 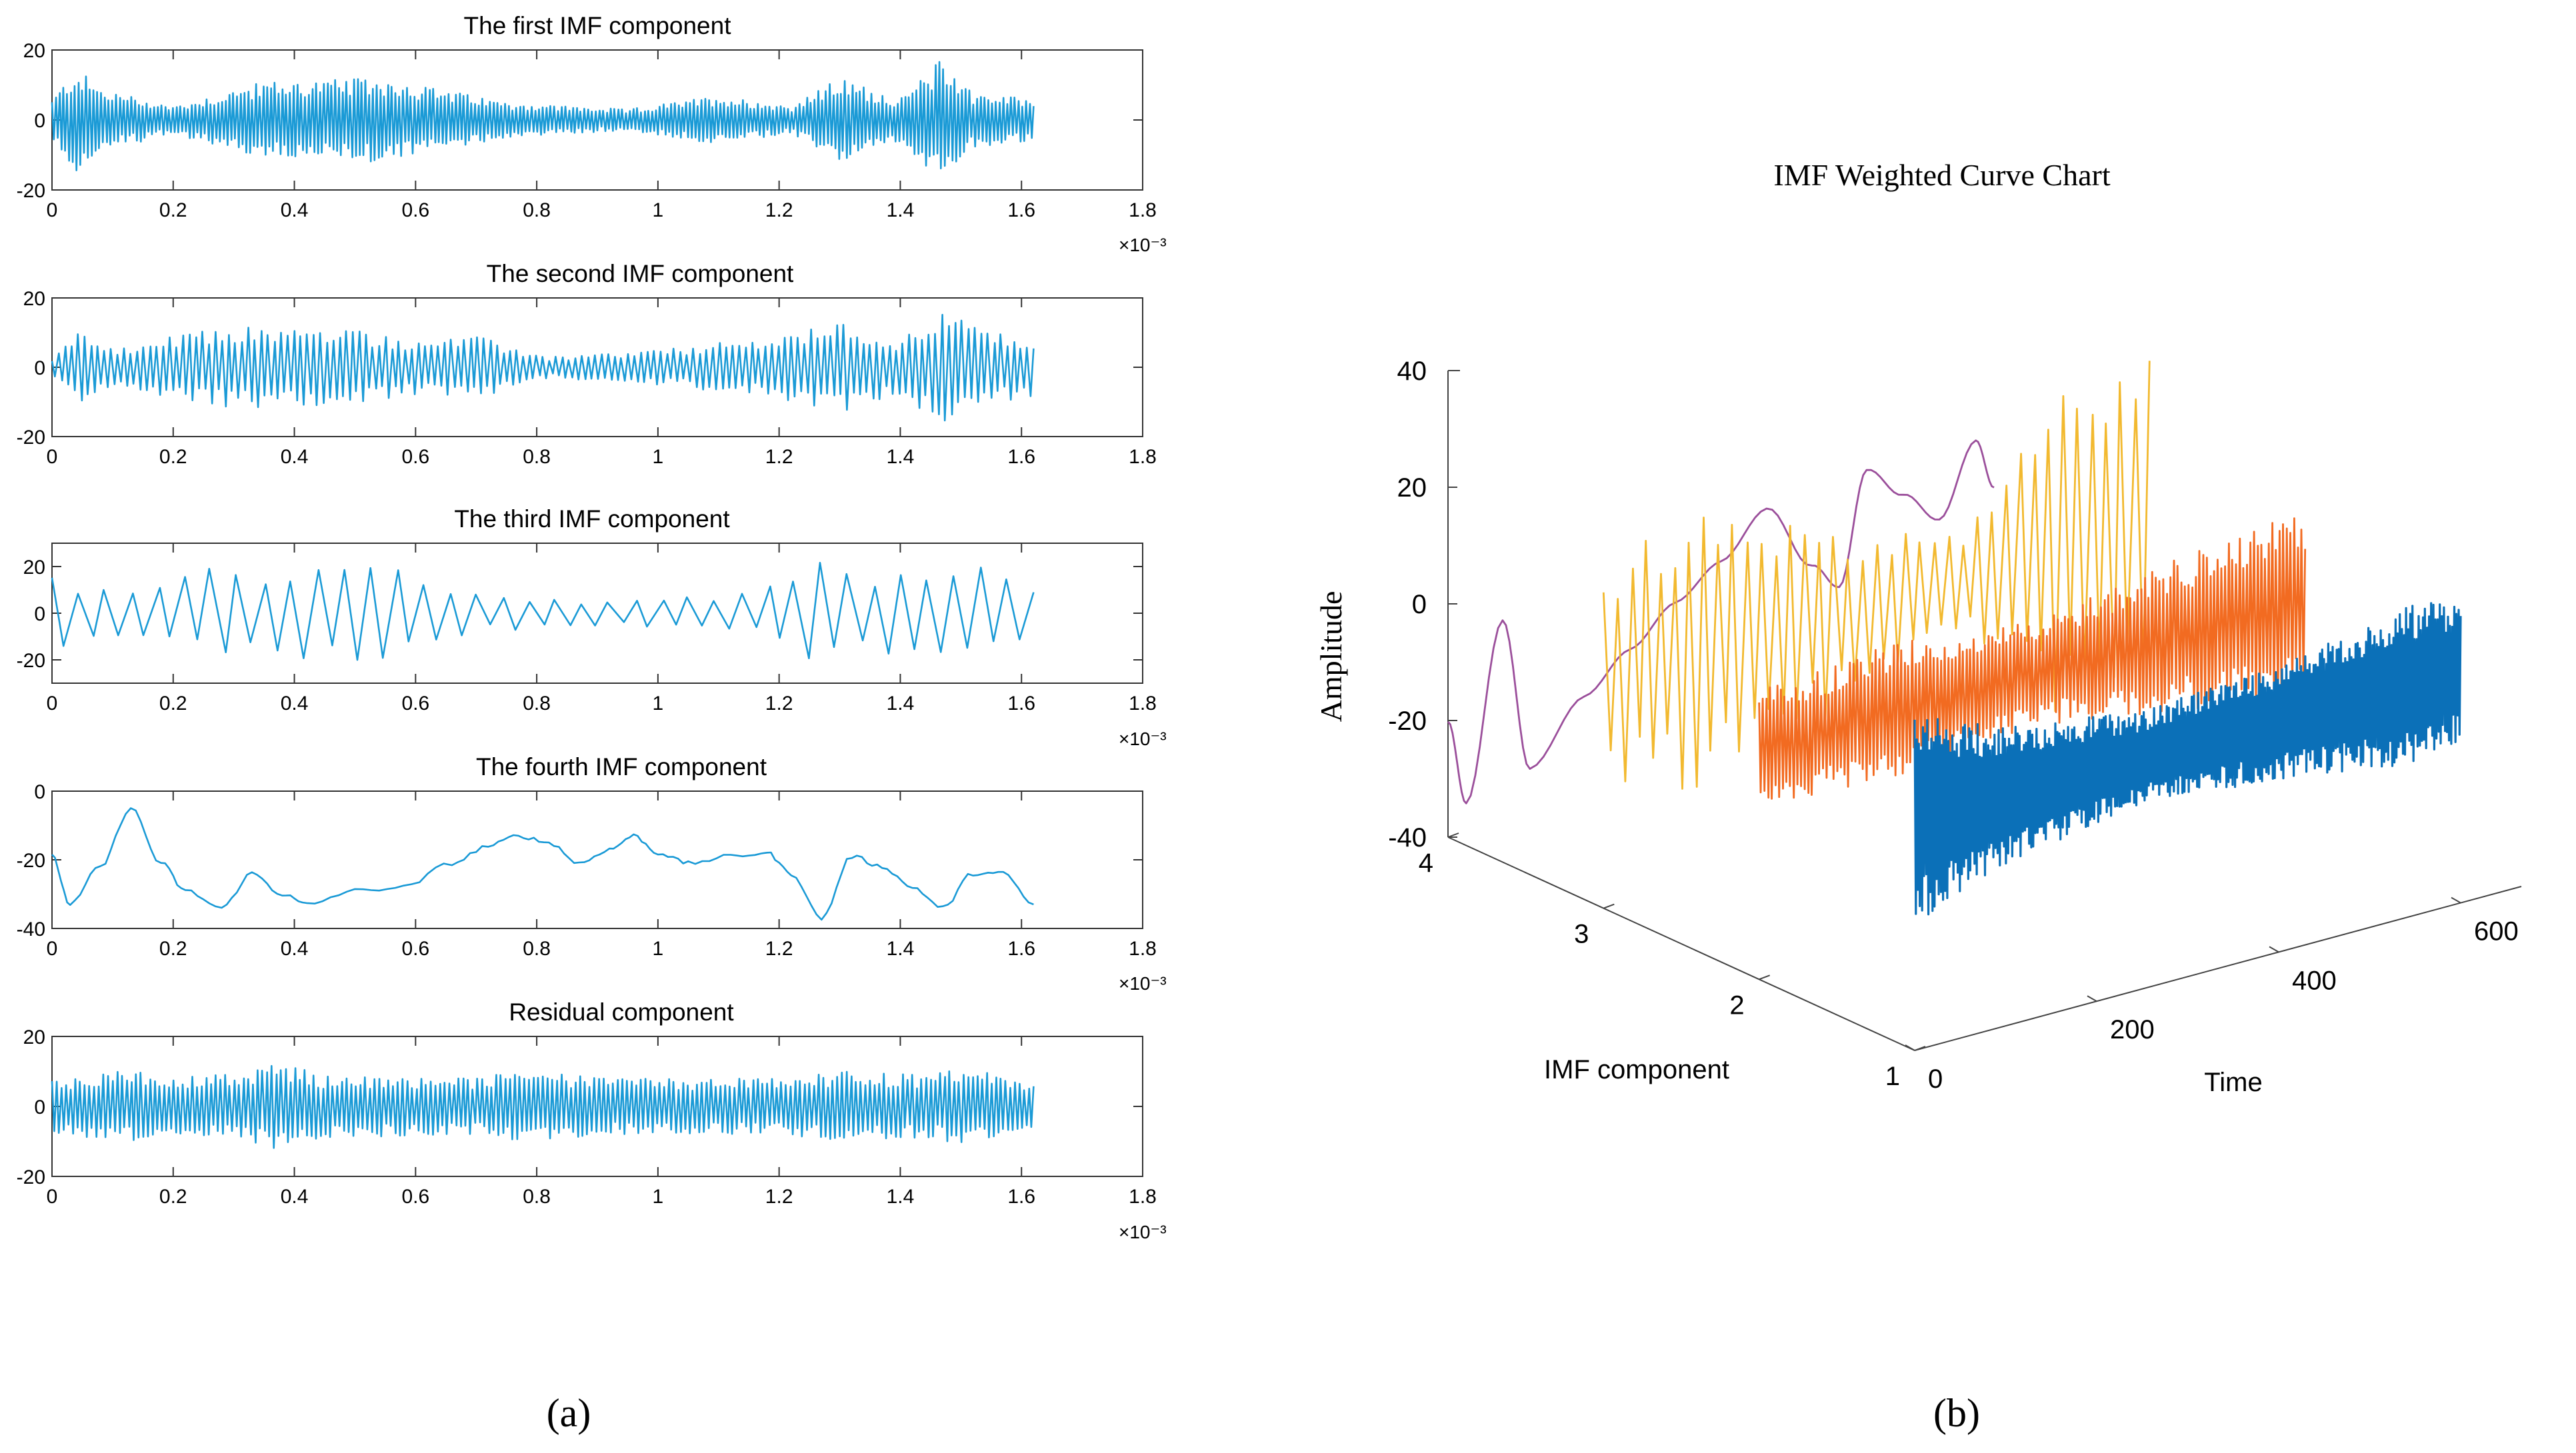 What do you see at coordinates (1941, 175) in the screenshot?
I see `chart-title: IMF Weighted Curve Chart` at bounding box center [1941, 175].